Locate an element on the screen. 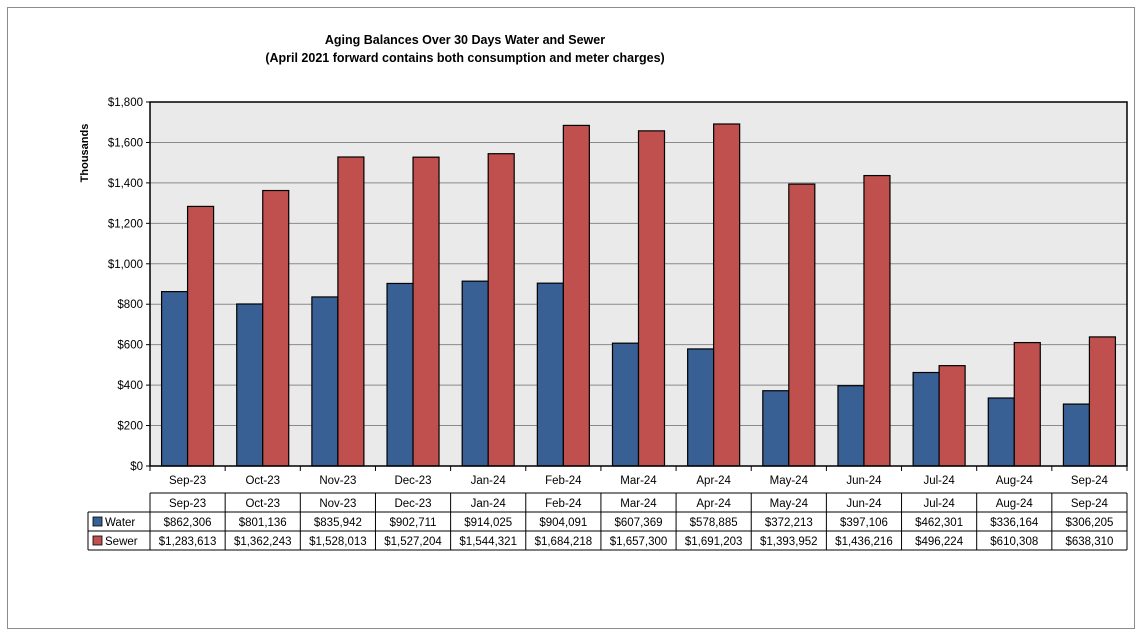 This screenshot has height=631, width=1142. table-header-cell: Jul-24 is located at coordinates (939, 504).